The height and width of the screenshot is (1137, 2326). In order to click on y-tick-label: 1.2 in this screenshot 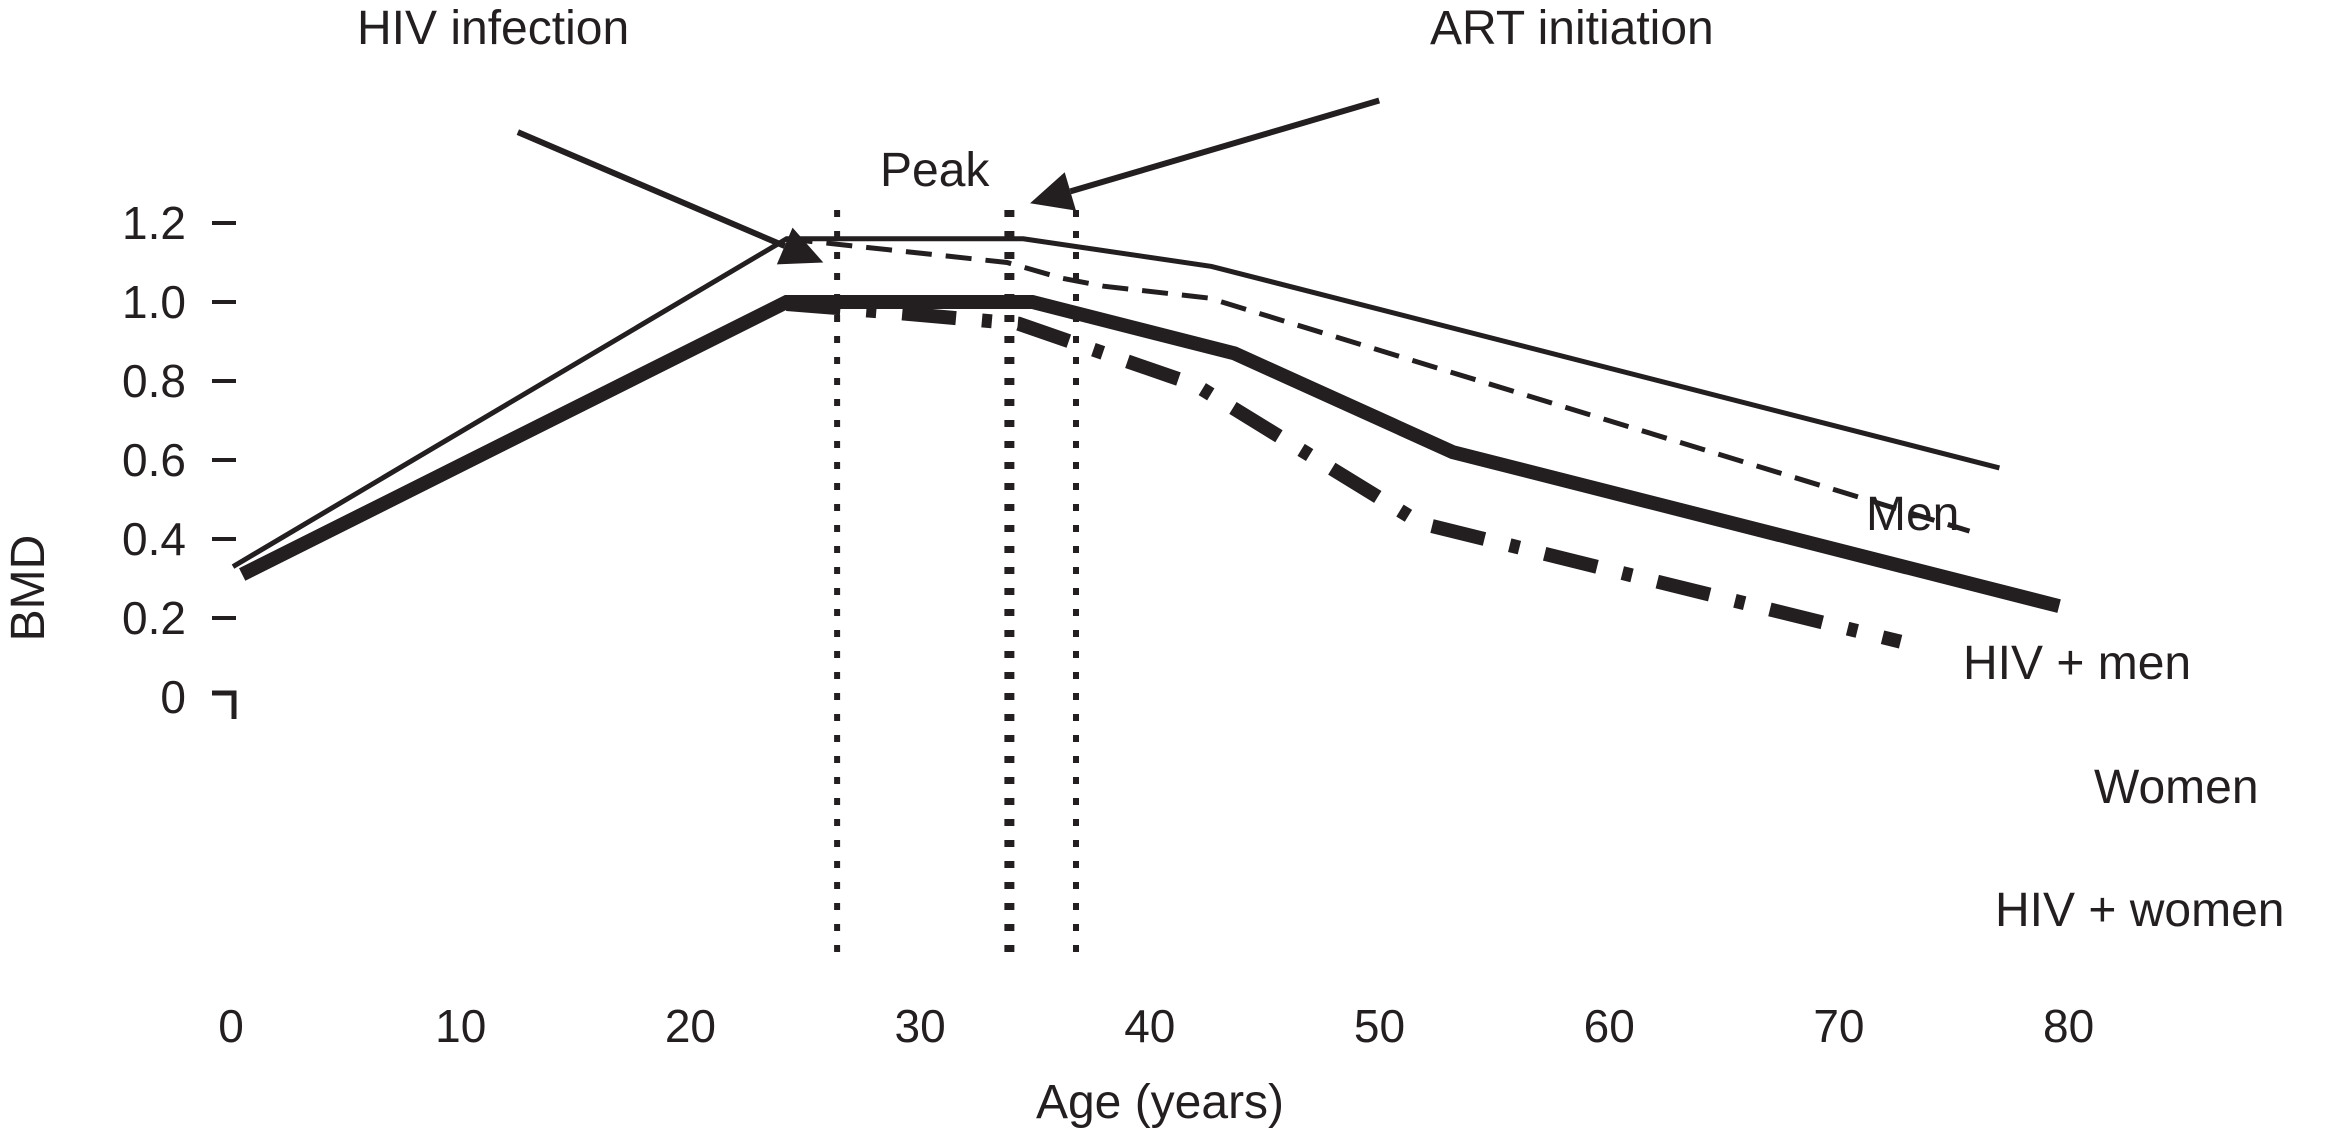, I will do `click(154, 223)`.